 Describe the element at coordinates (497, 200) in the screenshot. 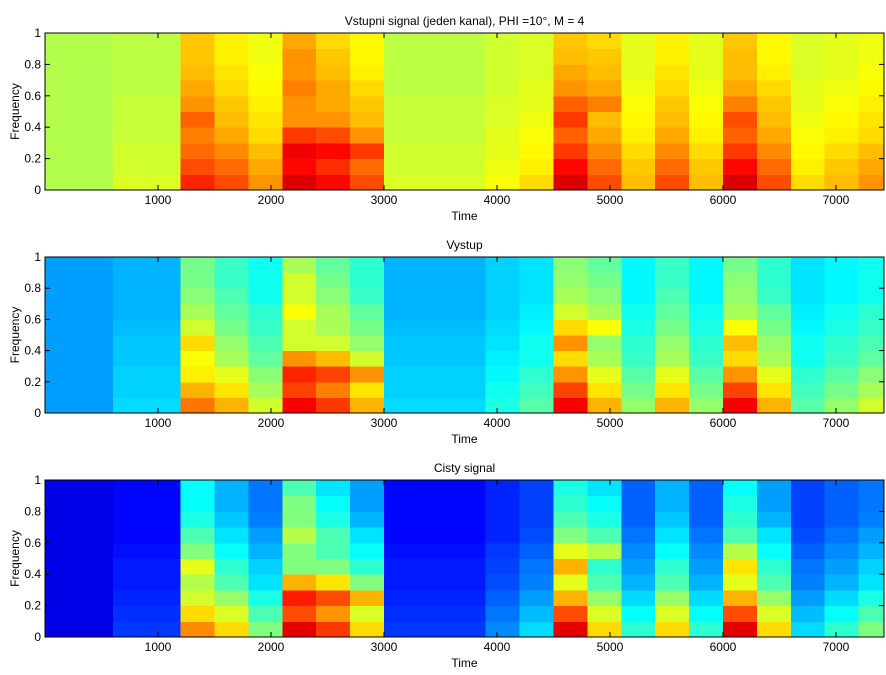

I see `x-tick-label: 4000` at that location.